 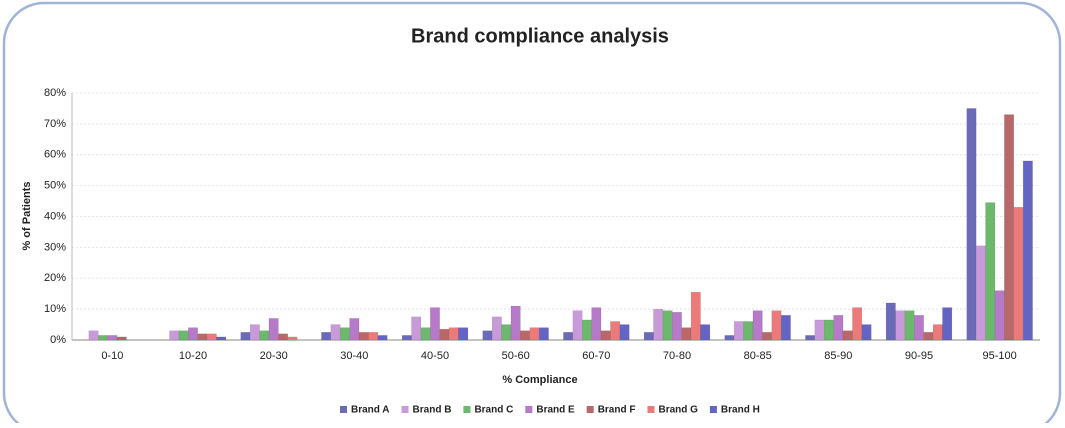 What do you see at coordinates (540, 36) in the screenshot?
I see `chart-title: Brand compliance analysis` at bounding box center [540, 36].